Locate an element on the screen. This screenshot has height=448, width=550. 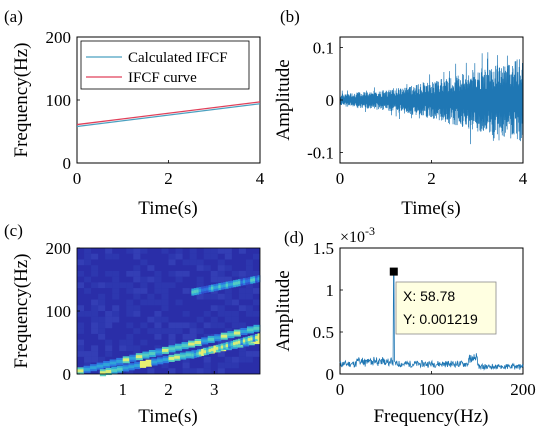
panel-d-datatip: X: 58.78 Y: 0.001219 is located at coordinates (446, 308).